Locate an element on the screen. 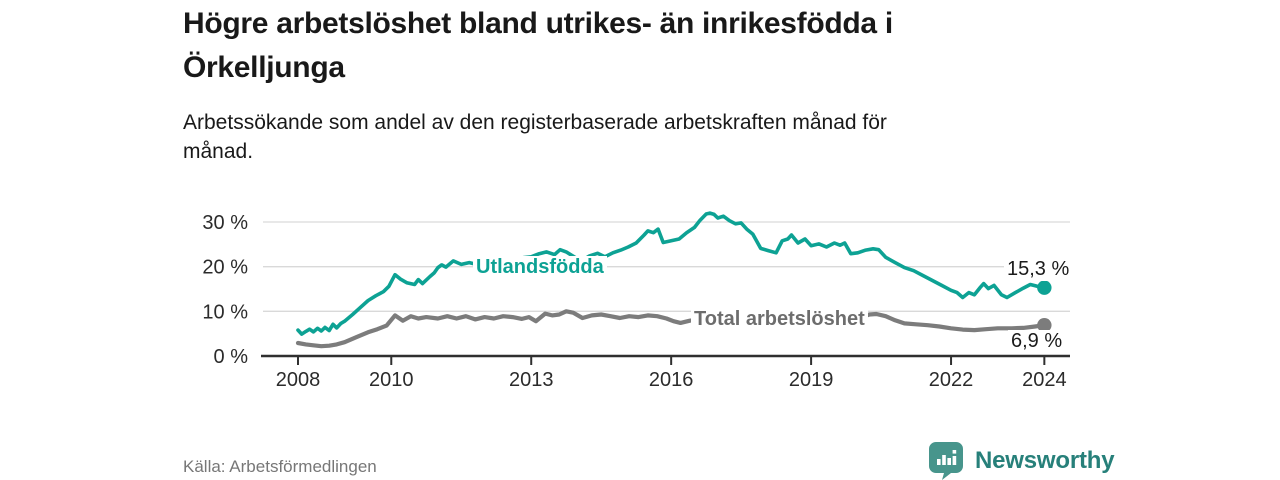 The height and width of the screenshot is (480, 1280). end-value-label-utlandsfodda: 15,3 % is located at coordinates (1038, 269).